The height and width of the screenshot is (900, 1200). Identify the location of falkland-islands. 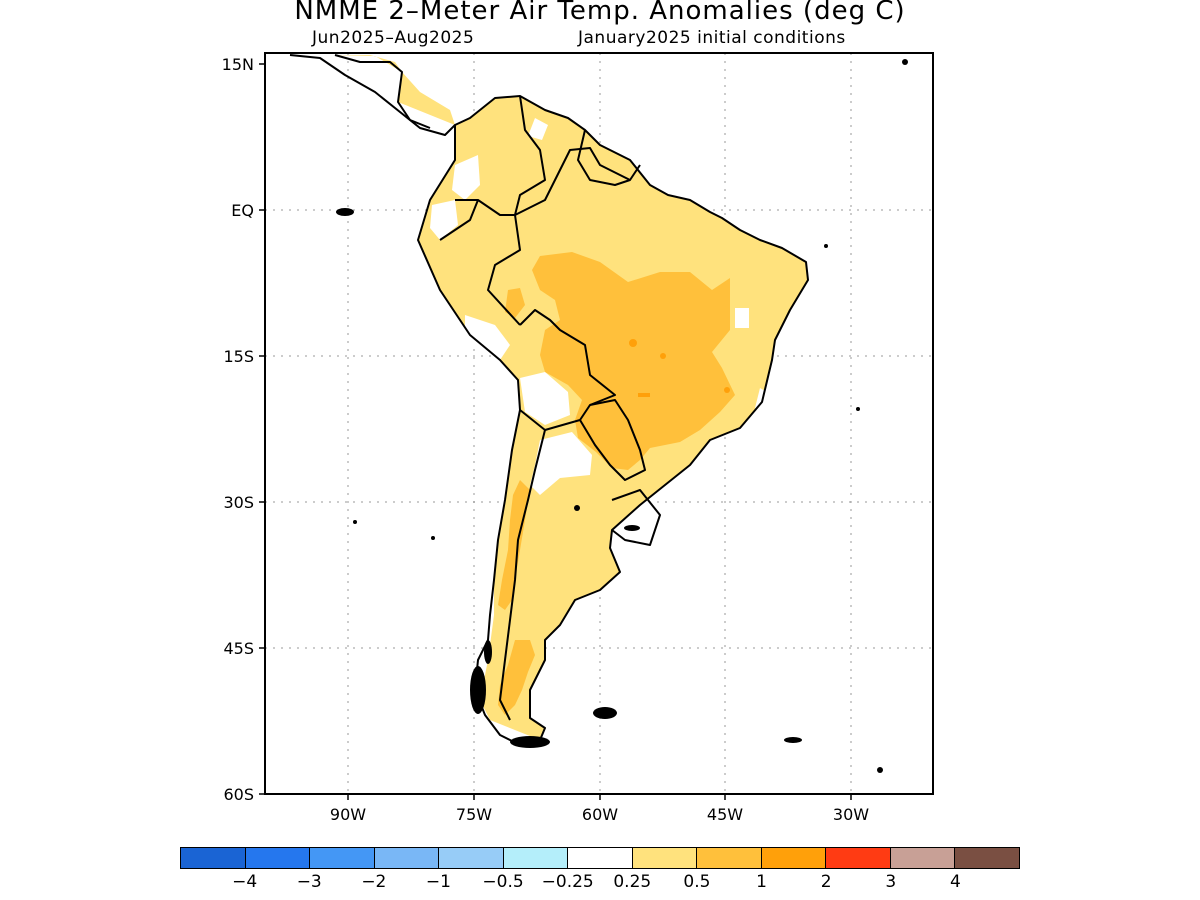
(605, 713).